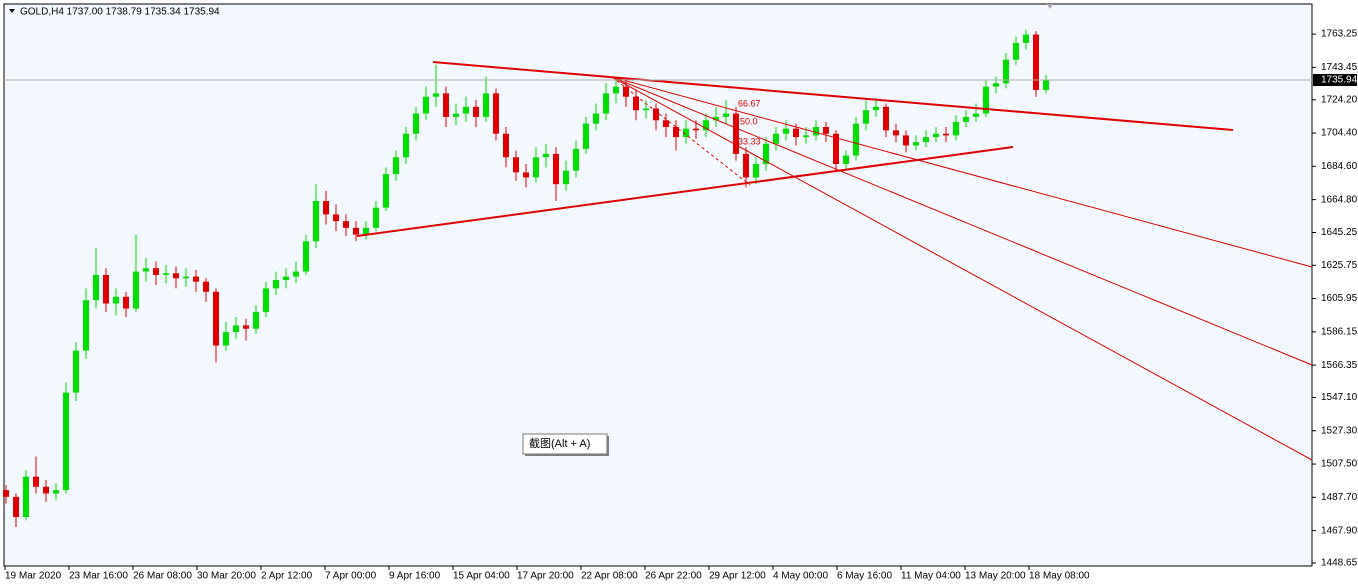 The width and height of the screenshot is (1358, 588). Describe the element at coordinates (609, 576) in the screenshot. I see `x-tick-label: 22 Apr 08:00` at that location.